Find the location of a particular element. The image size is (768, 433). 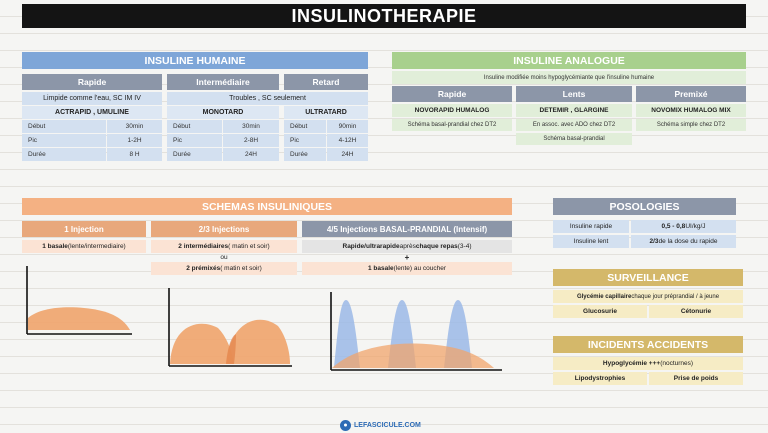

humaine-retard-duree-val: 24H is located at coordinates (347, 154).